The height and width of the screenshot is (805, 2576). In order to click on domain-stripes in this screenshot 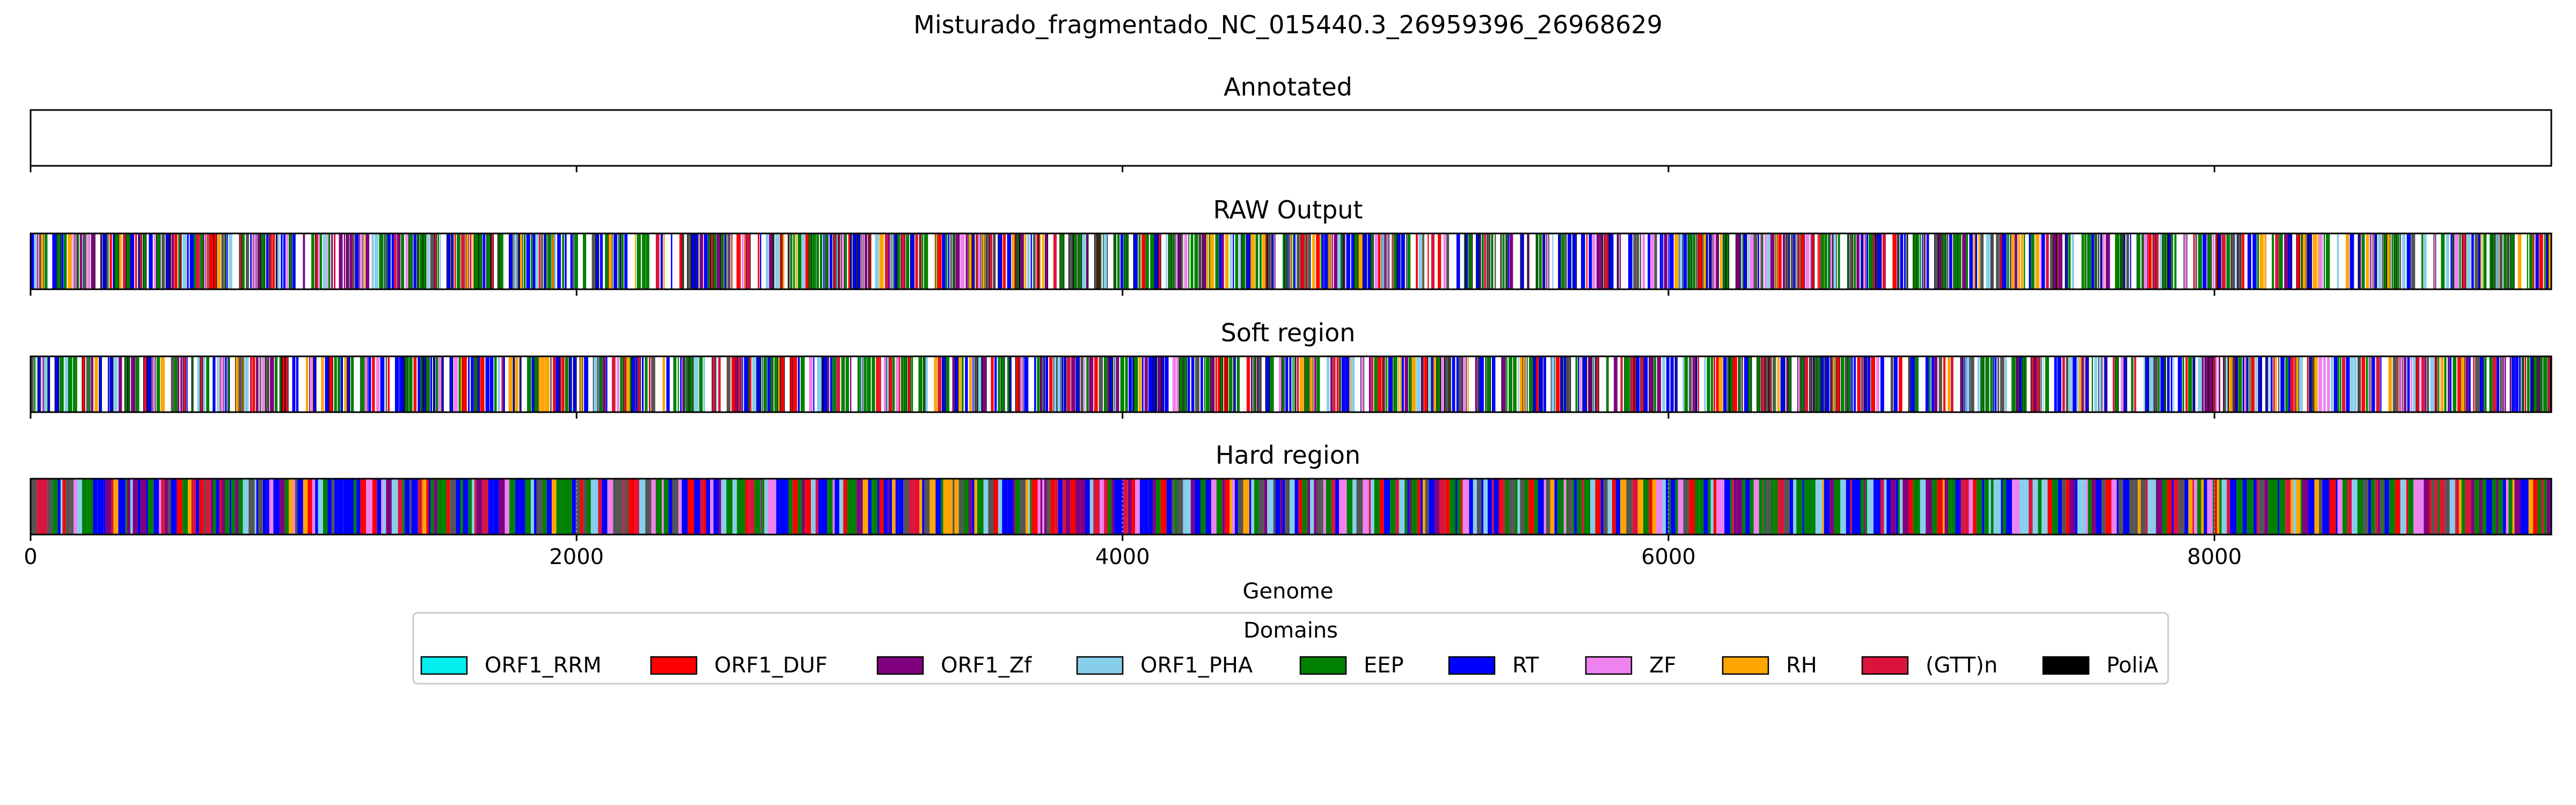, I will do `click(1291, 261)`.